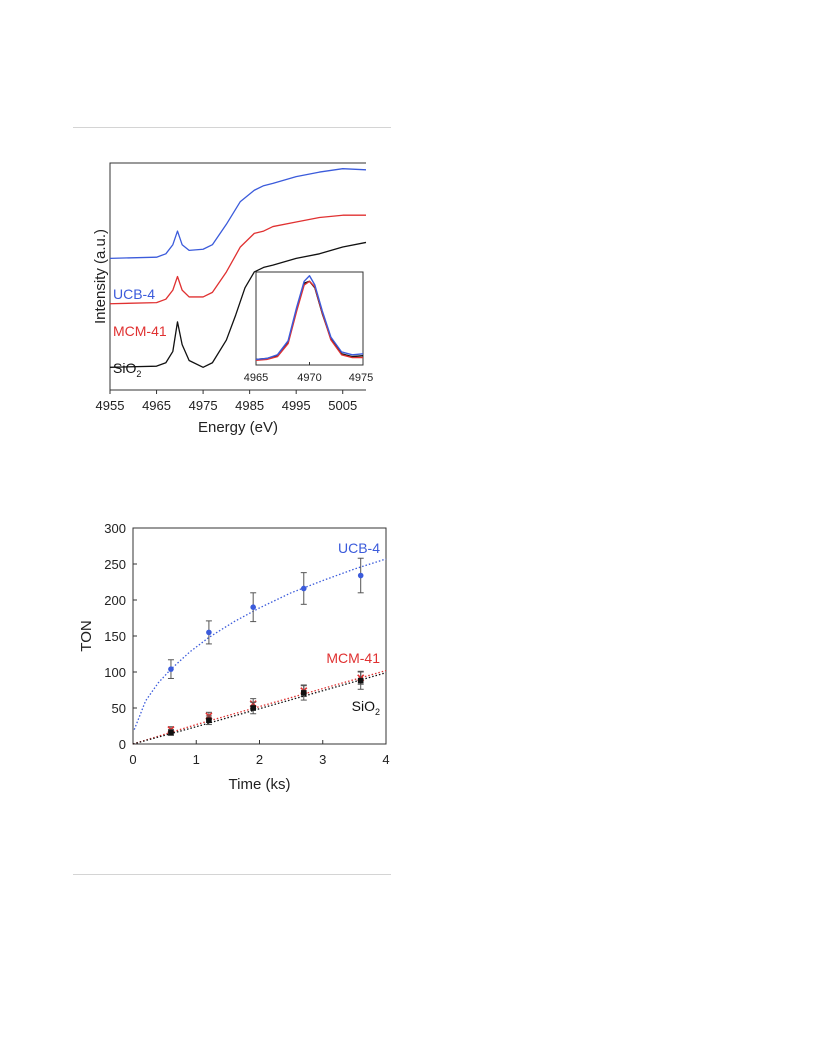  Describe the element at coordinates (232, 874) in the screenshot. I see `bottom-divider` at that location.